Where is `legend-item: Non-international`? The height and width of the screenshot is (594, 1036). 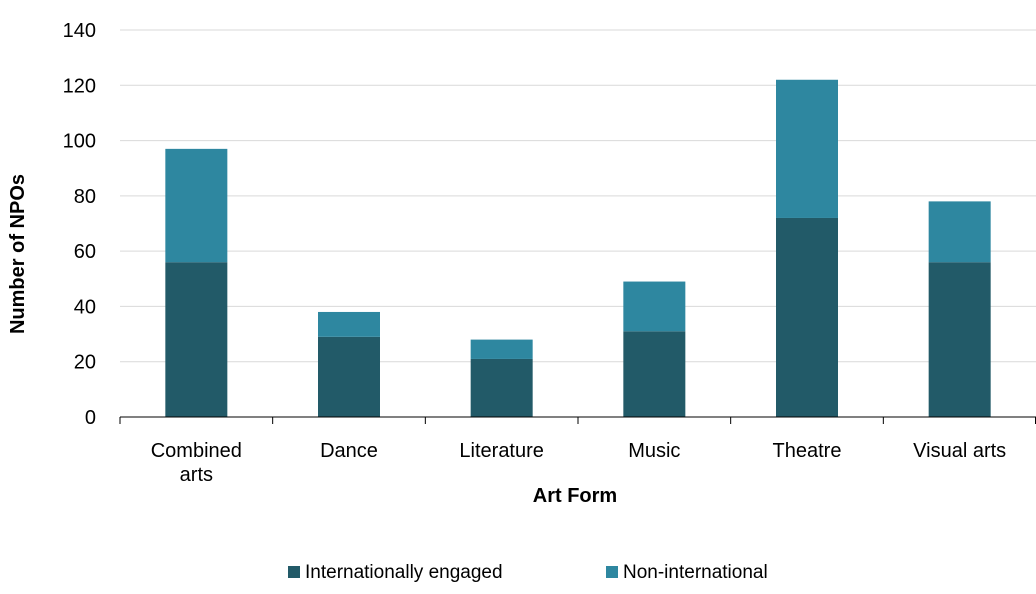 legend-item: Non-international is located at coordinates (687, 572).